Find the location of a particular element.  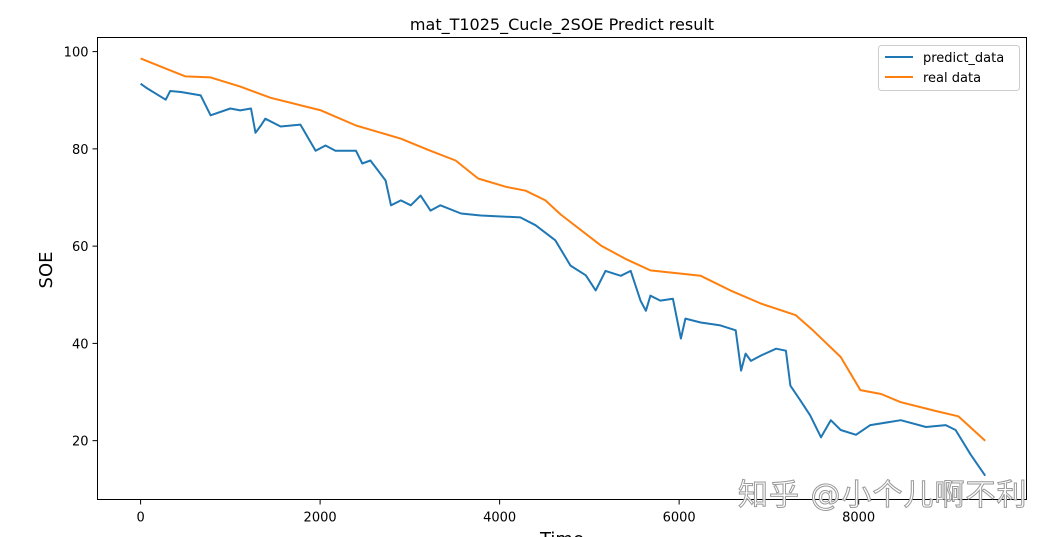

y-tick-label: 60 is located at coordinates (80, 247).